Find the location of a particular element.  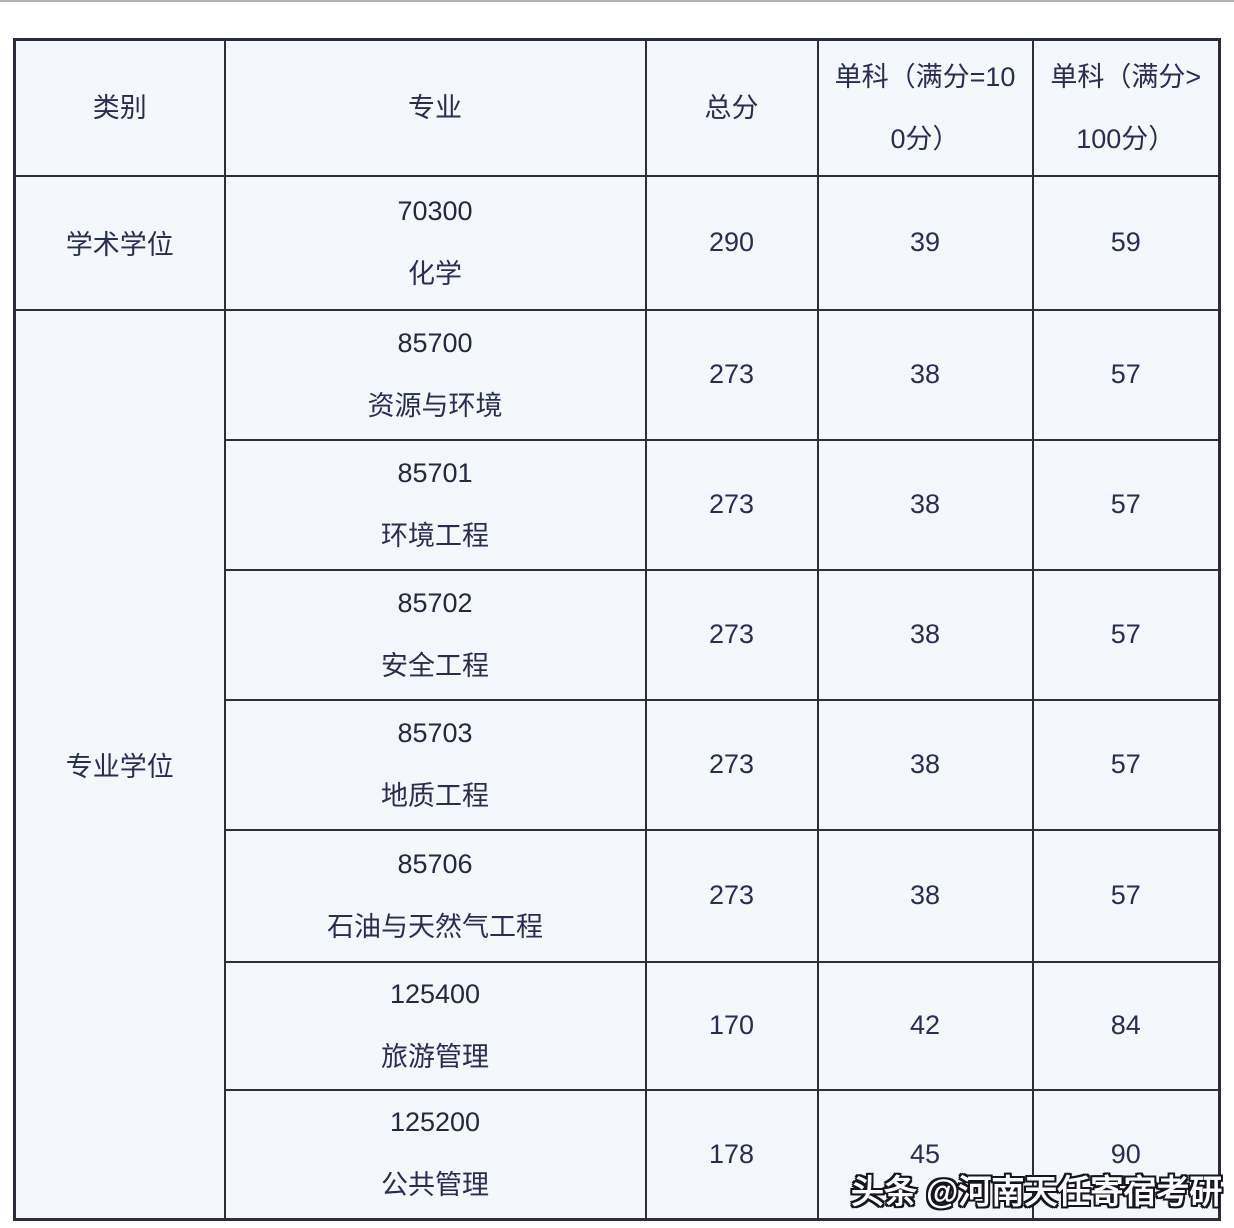

header-cell-single-100: 单科（满分=10 0分） is located at coordinates (925, 107).